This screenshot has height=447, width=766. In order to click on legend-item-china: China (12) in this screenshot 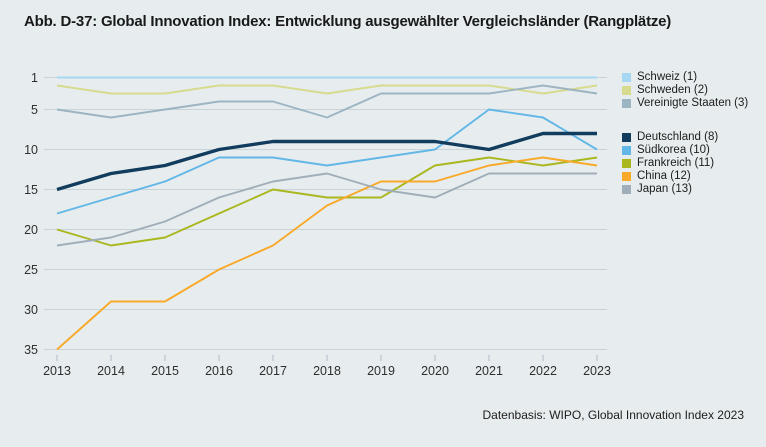, I will do `click(656, 176)`.